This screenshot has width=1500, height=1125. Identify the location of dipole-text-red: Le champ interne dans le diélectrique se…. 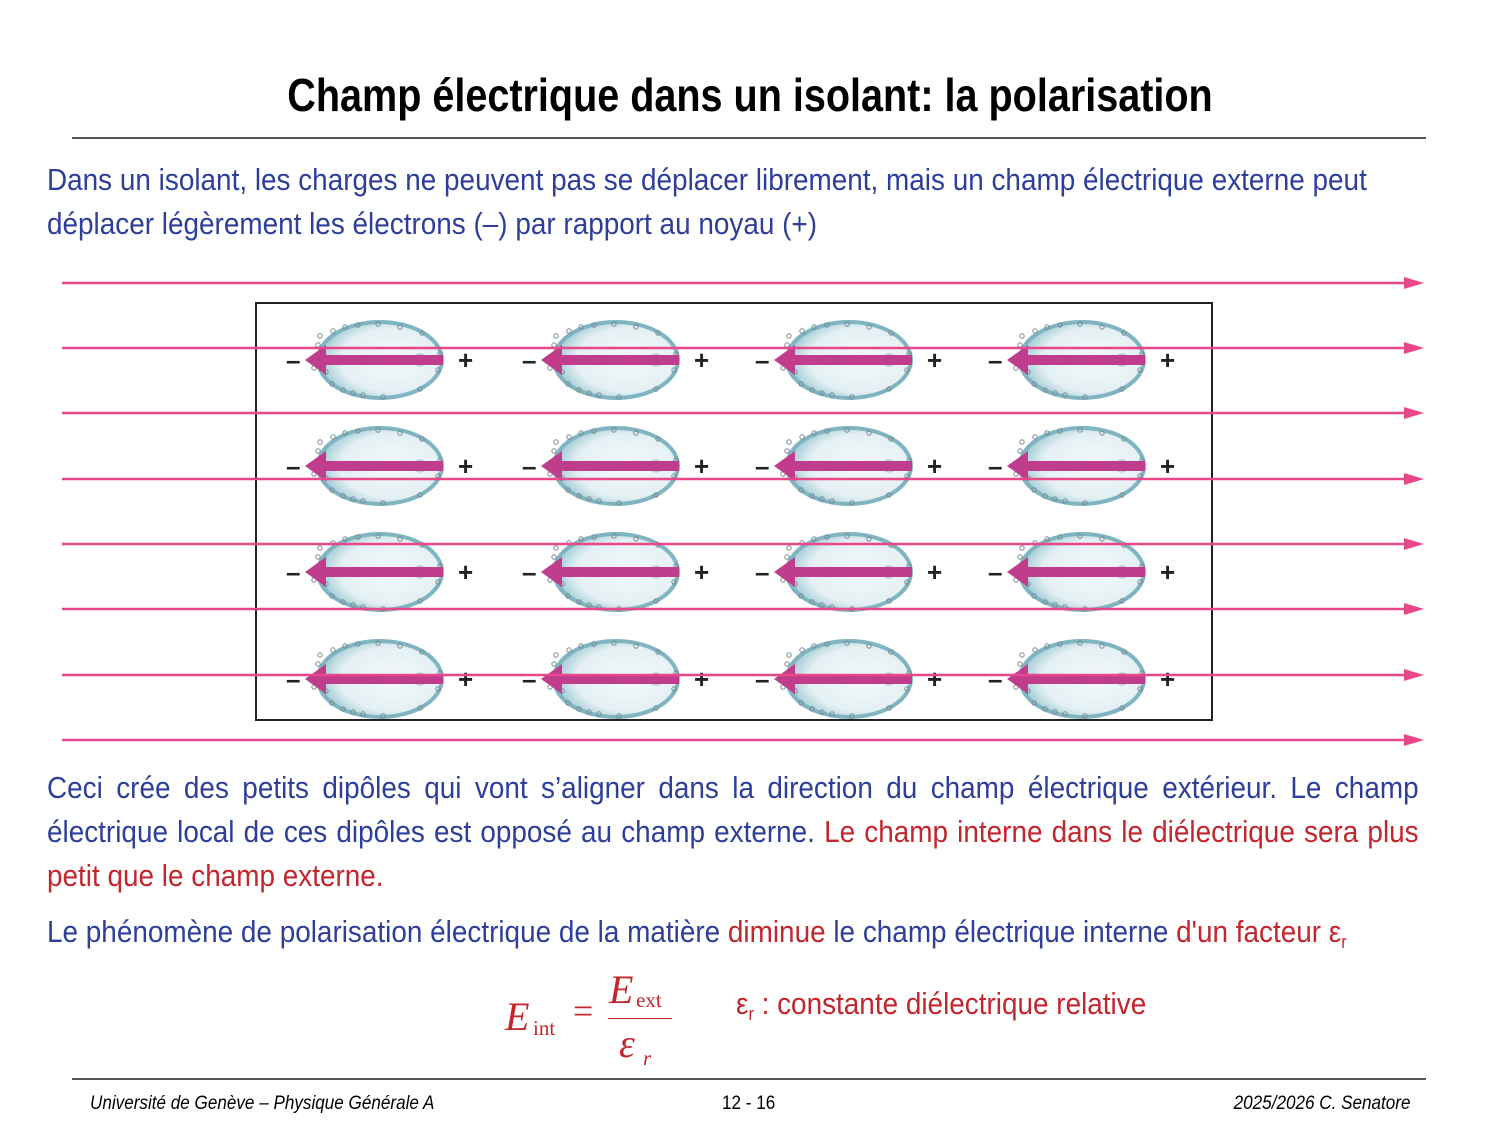
(733, 853).